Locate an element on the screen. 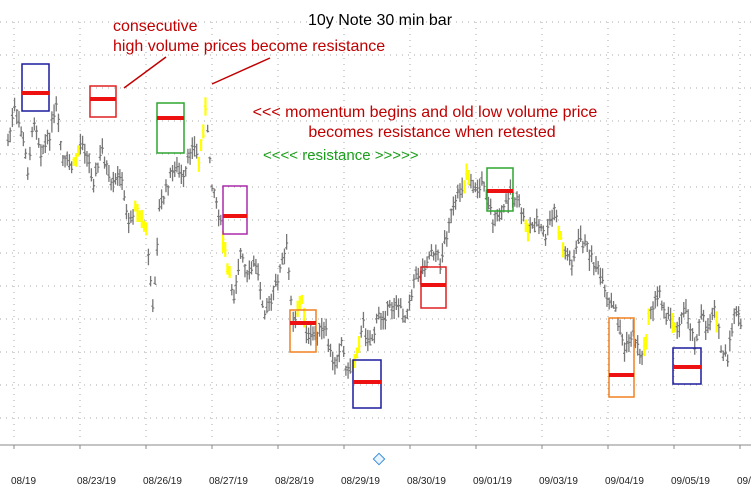 The width and height of the screenshot is (751, 487). annotation-consecutive-line2: high volume prices become resistance is located at coordinates (249, 46).